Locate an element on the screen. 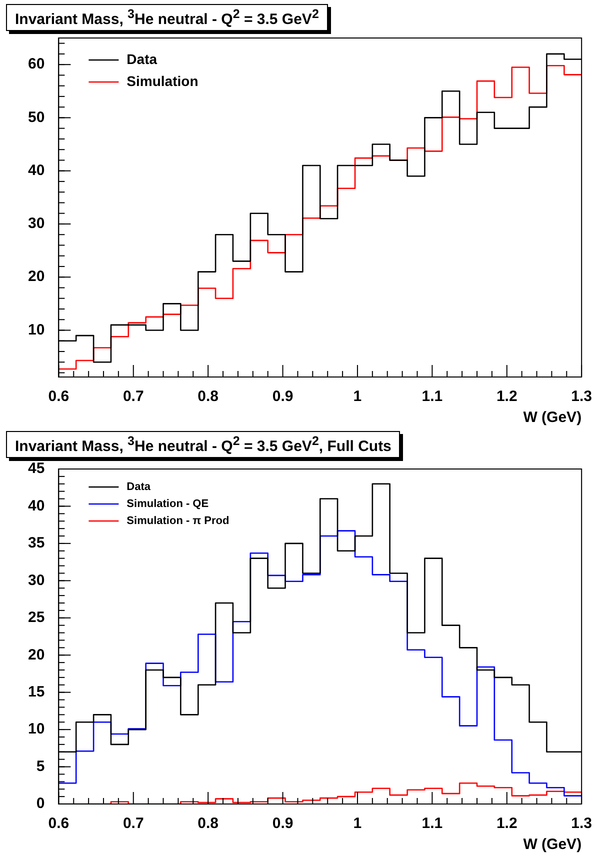  chart-title: Invariant Mass, $^{3}$He neutral - Q$^{2}$ = 3.5 GeV$^{2}$ is located at coordinates (167, 17).